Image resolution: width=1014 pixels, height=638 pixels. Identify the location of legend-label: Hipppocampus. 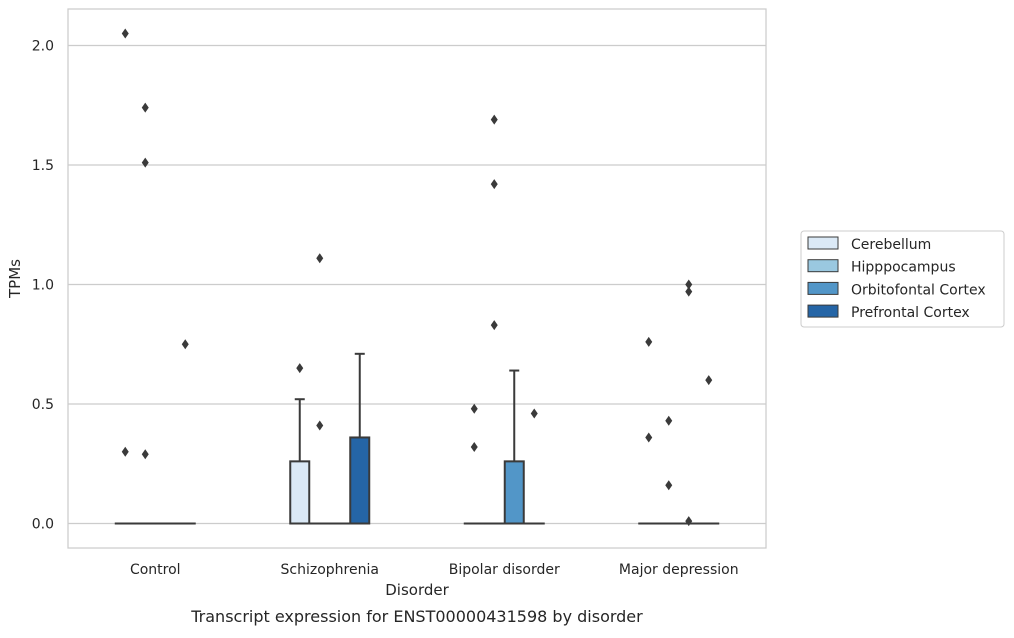
(903, 268).